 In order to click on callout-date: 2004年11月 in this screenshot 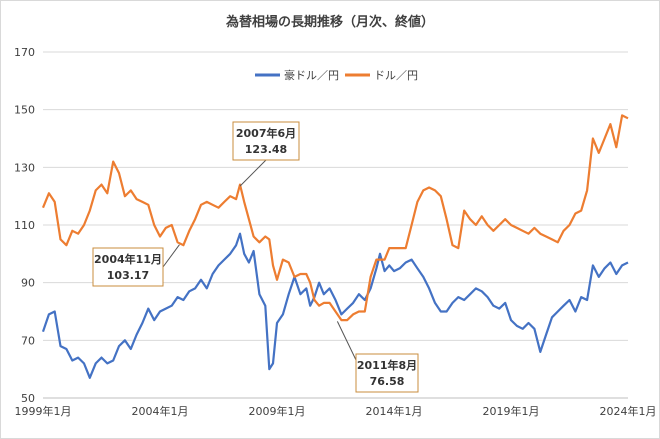, I will do `click(128, 259)`.